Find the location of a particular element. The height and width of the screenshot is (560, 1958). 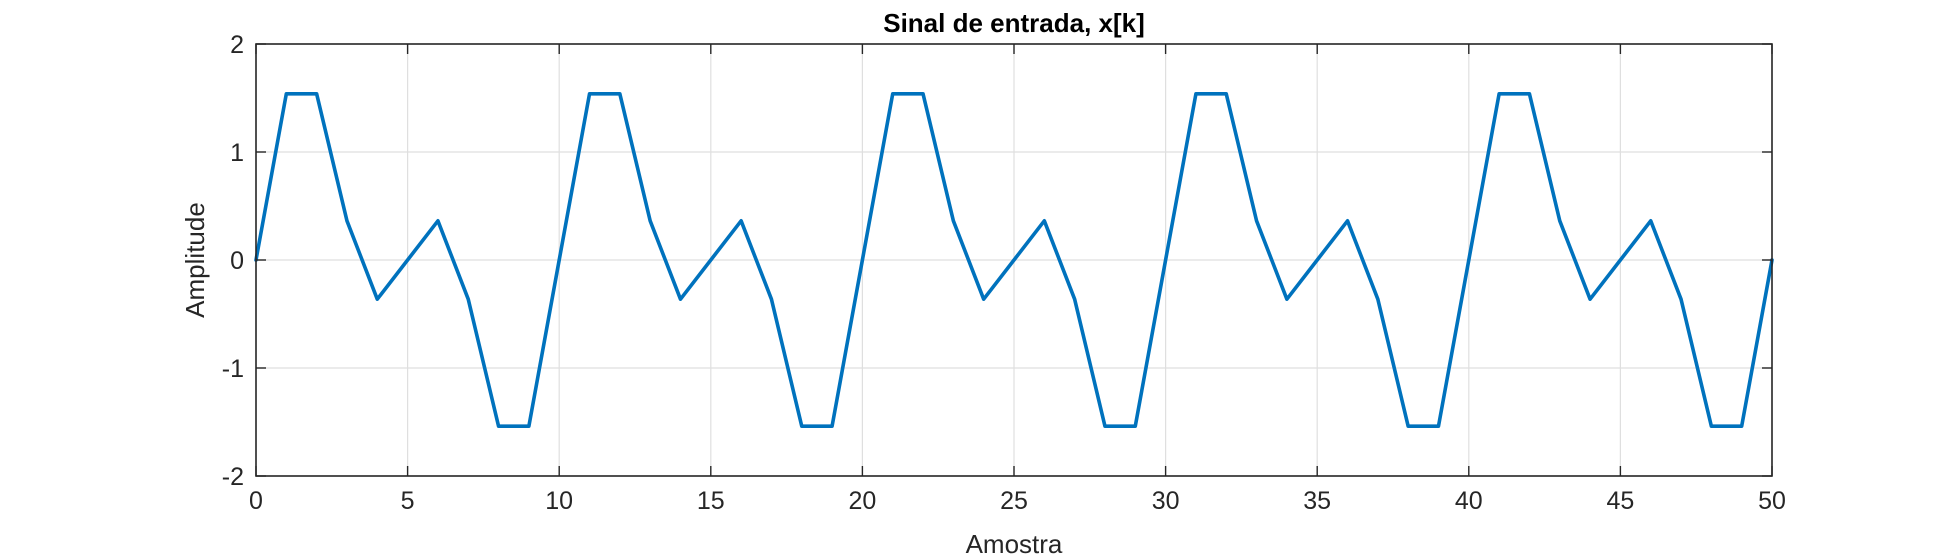

x-tick-label: 5 is located at coordinates (408, 501).